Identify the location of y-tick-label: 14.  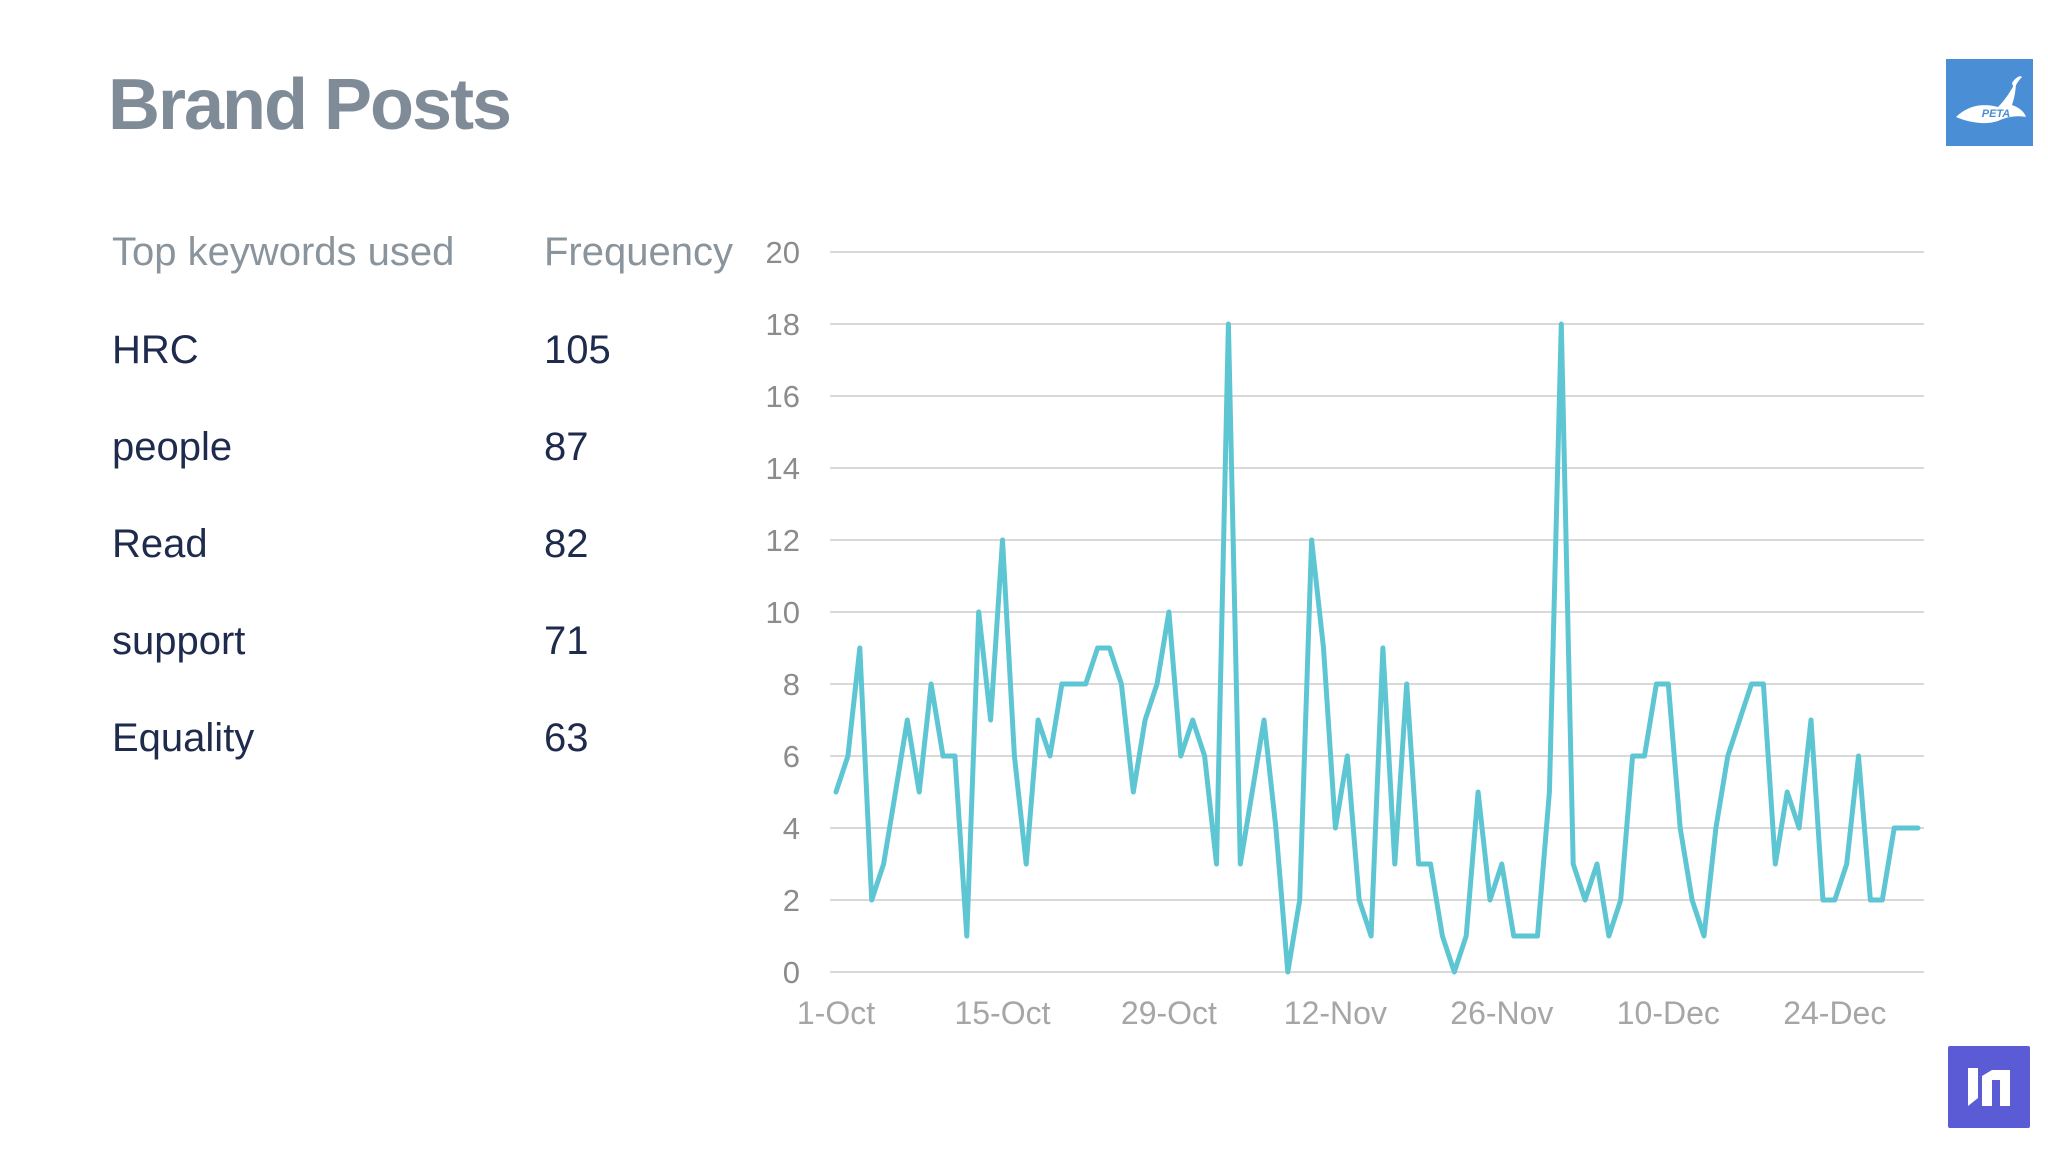
(783, 468).